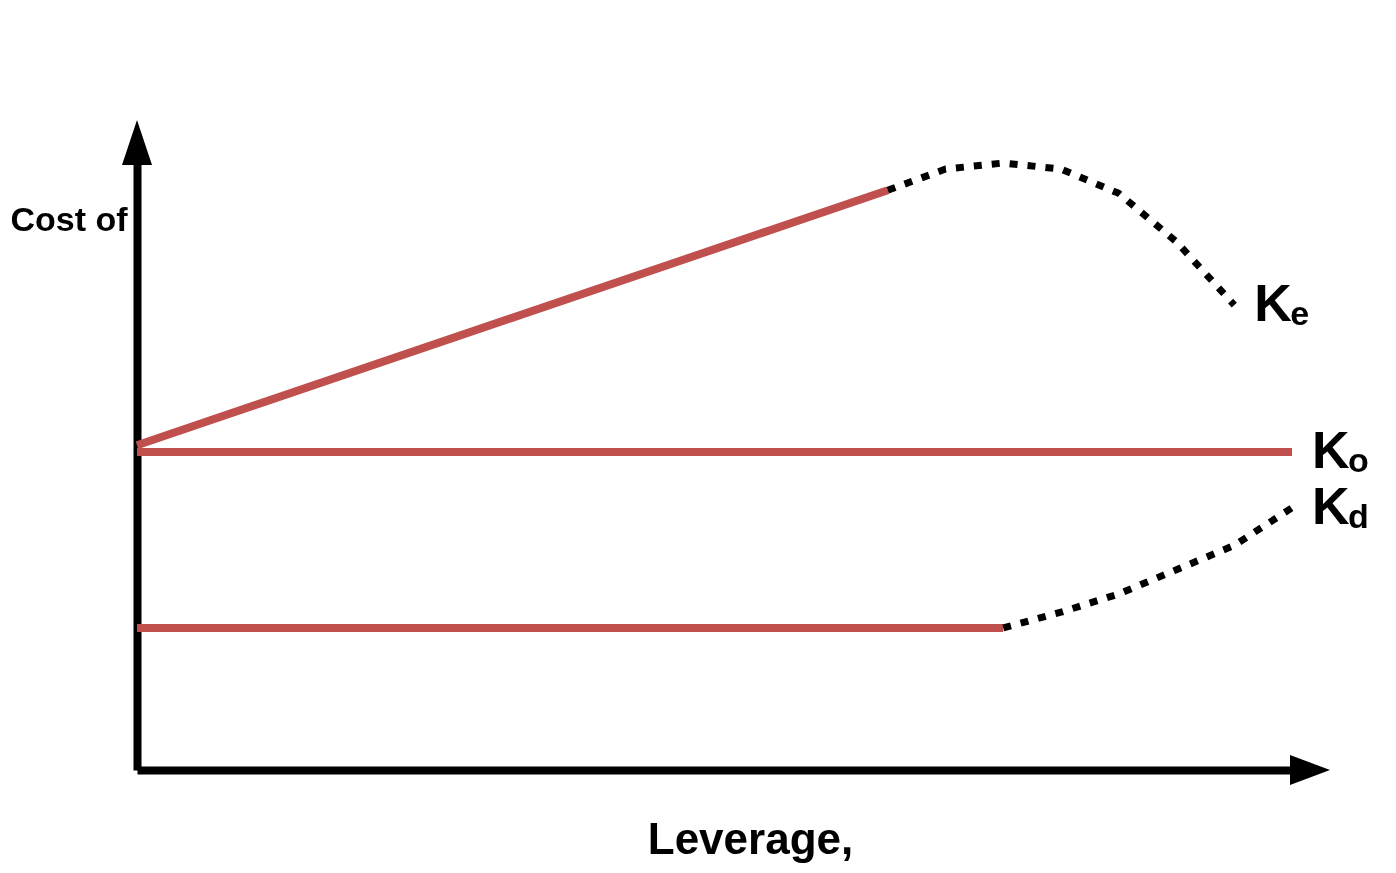 The image size is (1396, 873). Describe the element at coordinates (1340, 505) in the screenshot. I see `series-label: Kd` at that location.